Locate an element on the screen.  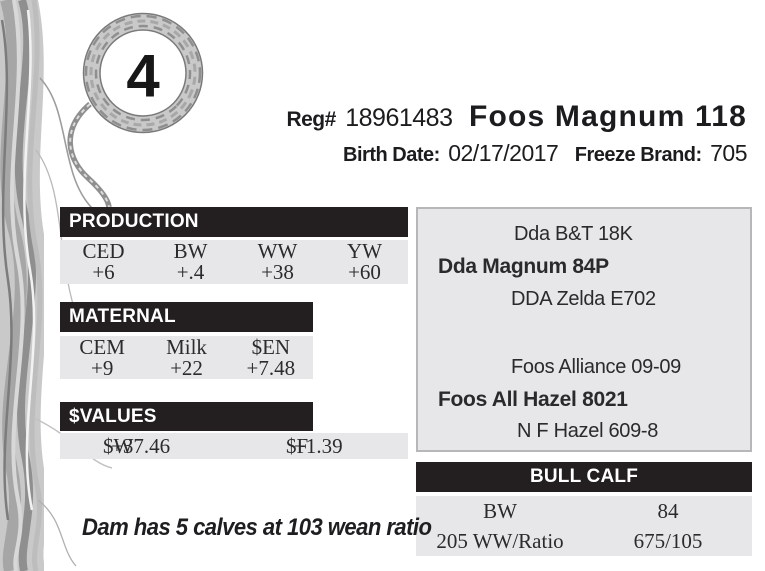
epd-cell: $EN +7.48 is located at coordinates (271, 357).